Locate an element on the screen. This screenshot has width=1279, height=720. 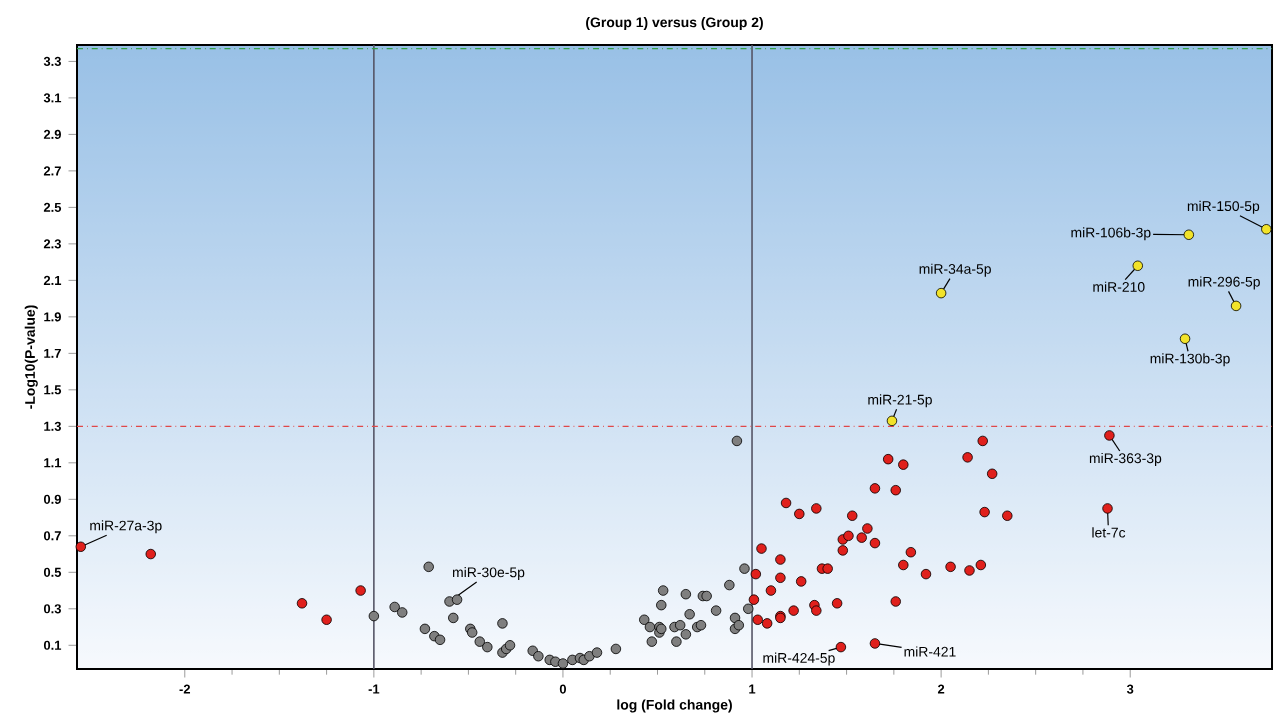
y-tick-label: 1.7 is located at coordinates (52, 353).